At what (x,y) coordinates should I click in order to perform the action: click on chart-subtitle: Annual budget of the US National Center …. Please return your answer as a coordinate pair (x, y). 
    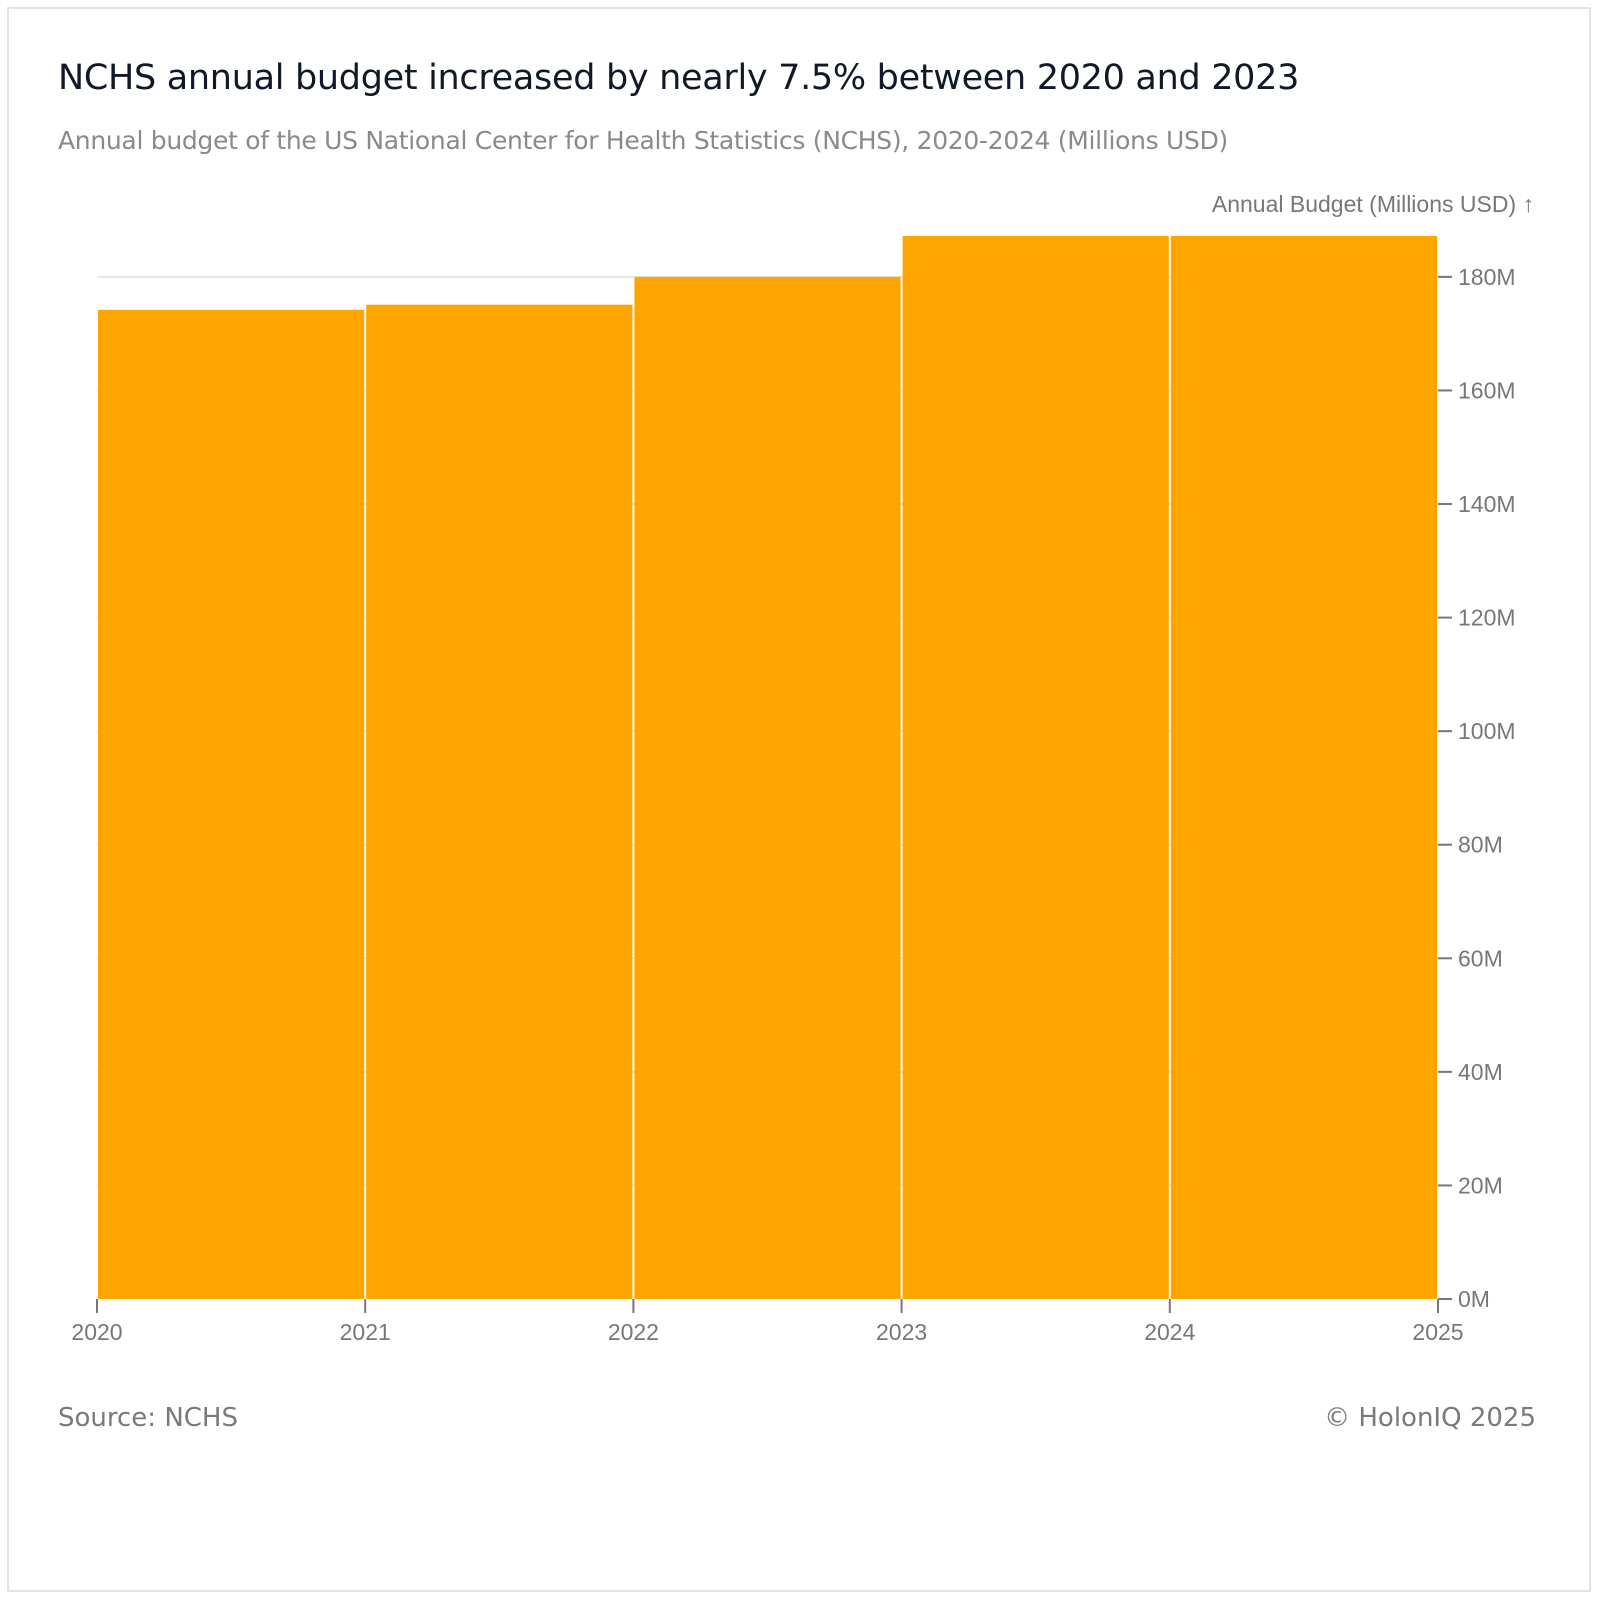
    Looking at the image, I should click on (643, 140).